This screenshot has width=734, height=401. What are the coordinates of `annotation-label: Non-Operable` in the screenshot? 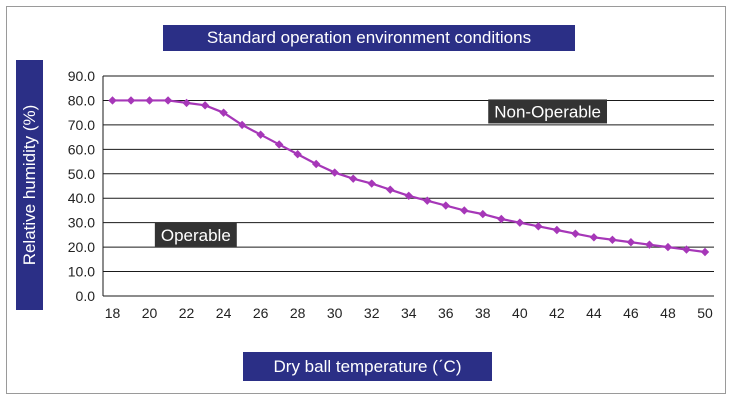 It's located at (547, 111).